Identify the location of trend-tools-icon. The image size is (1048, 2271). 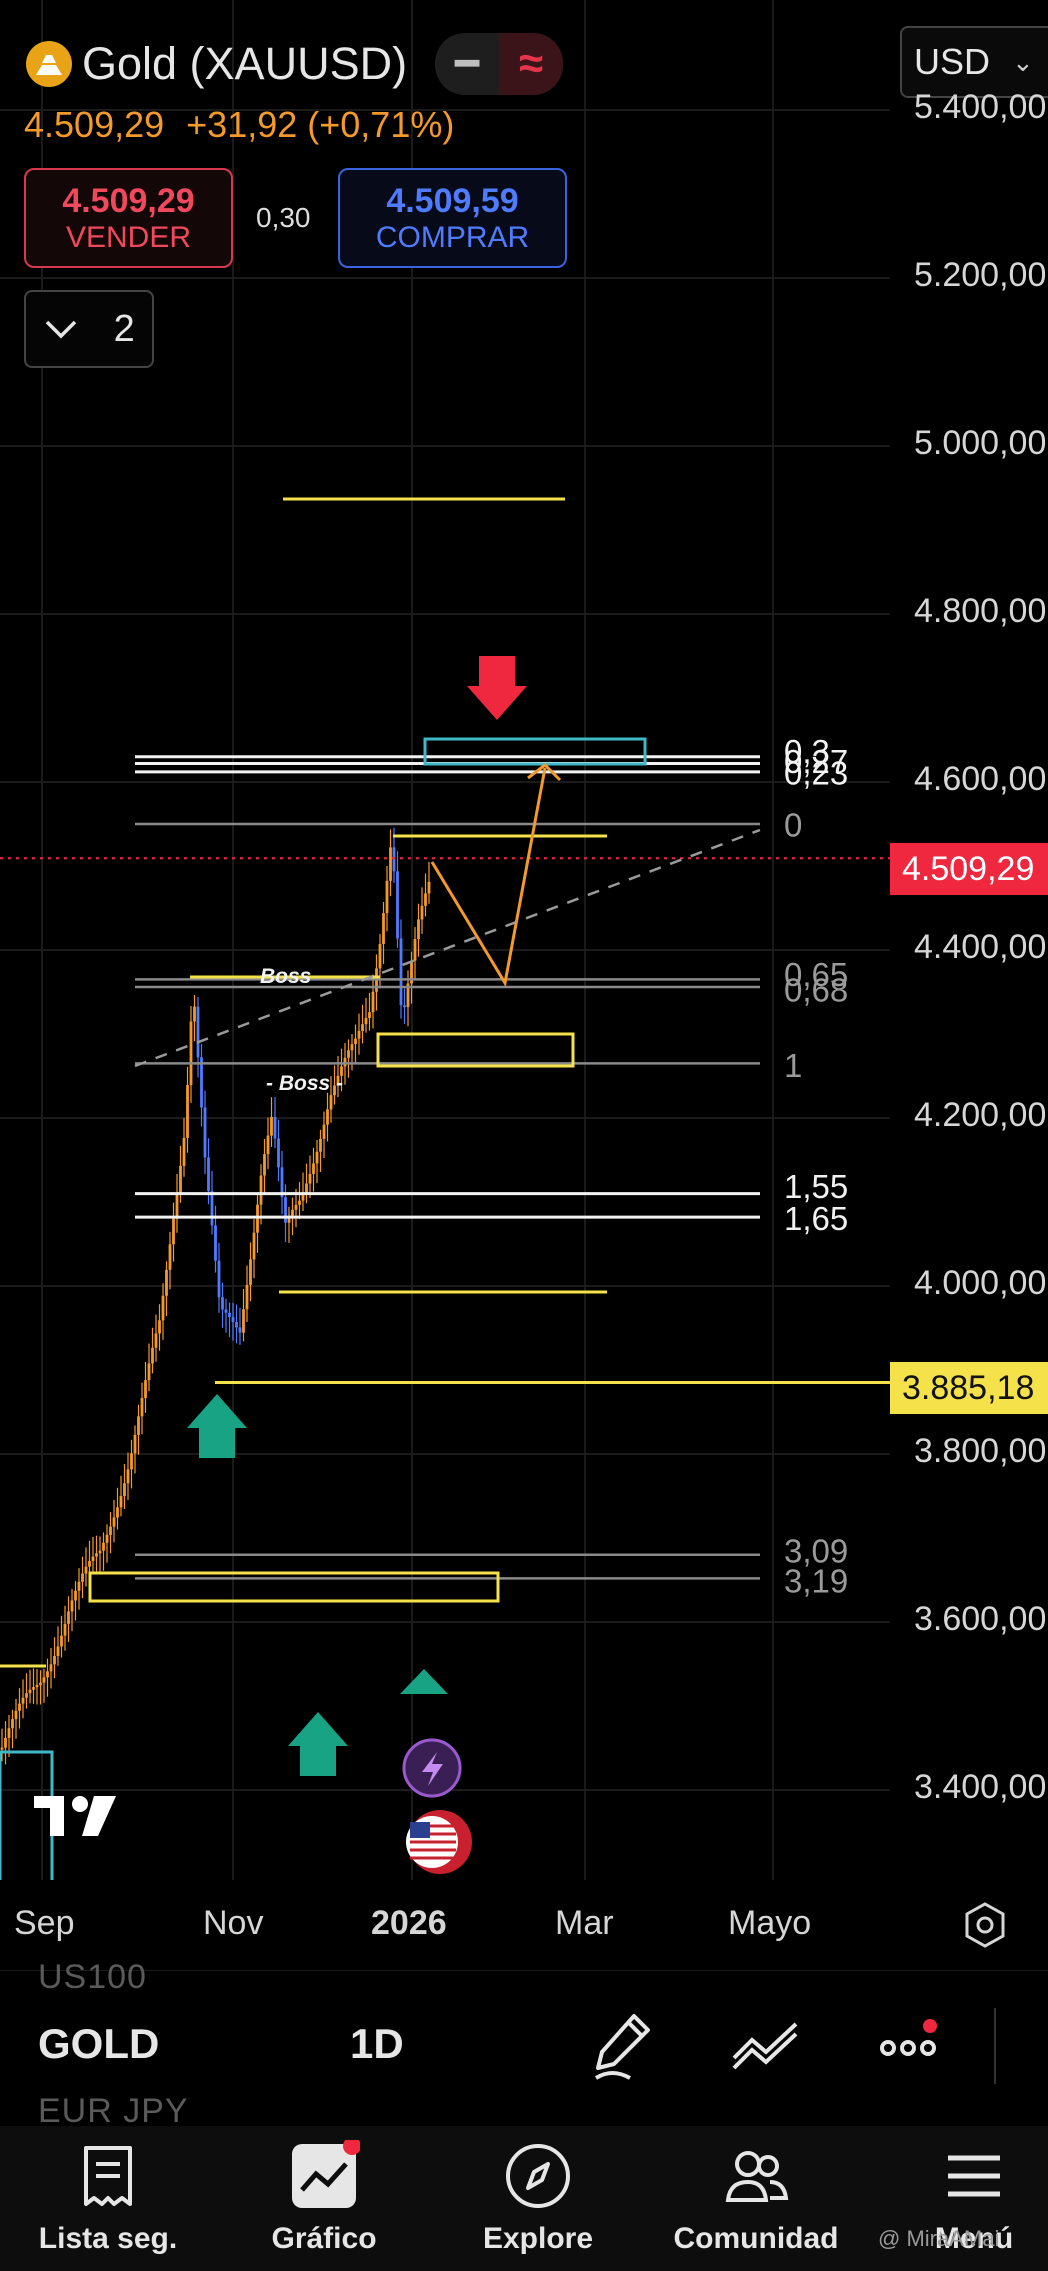
(766, 2046).